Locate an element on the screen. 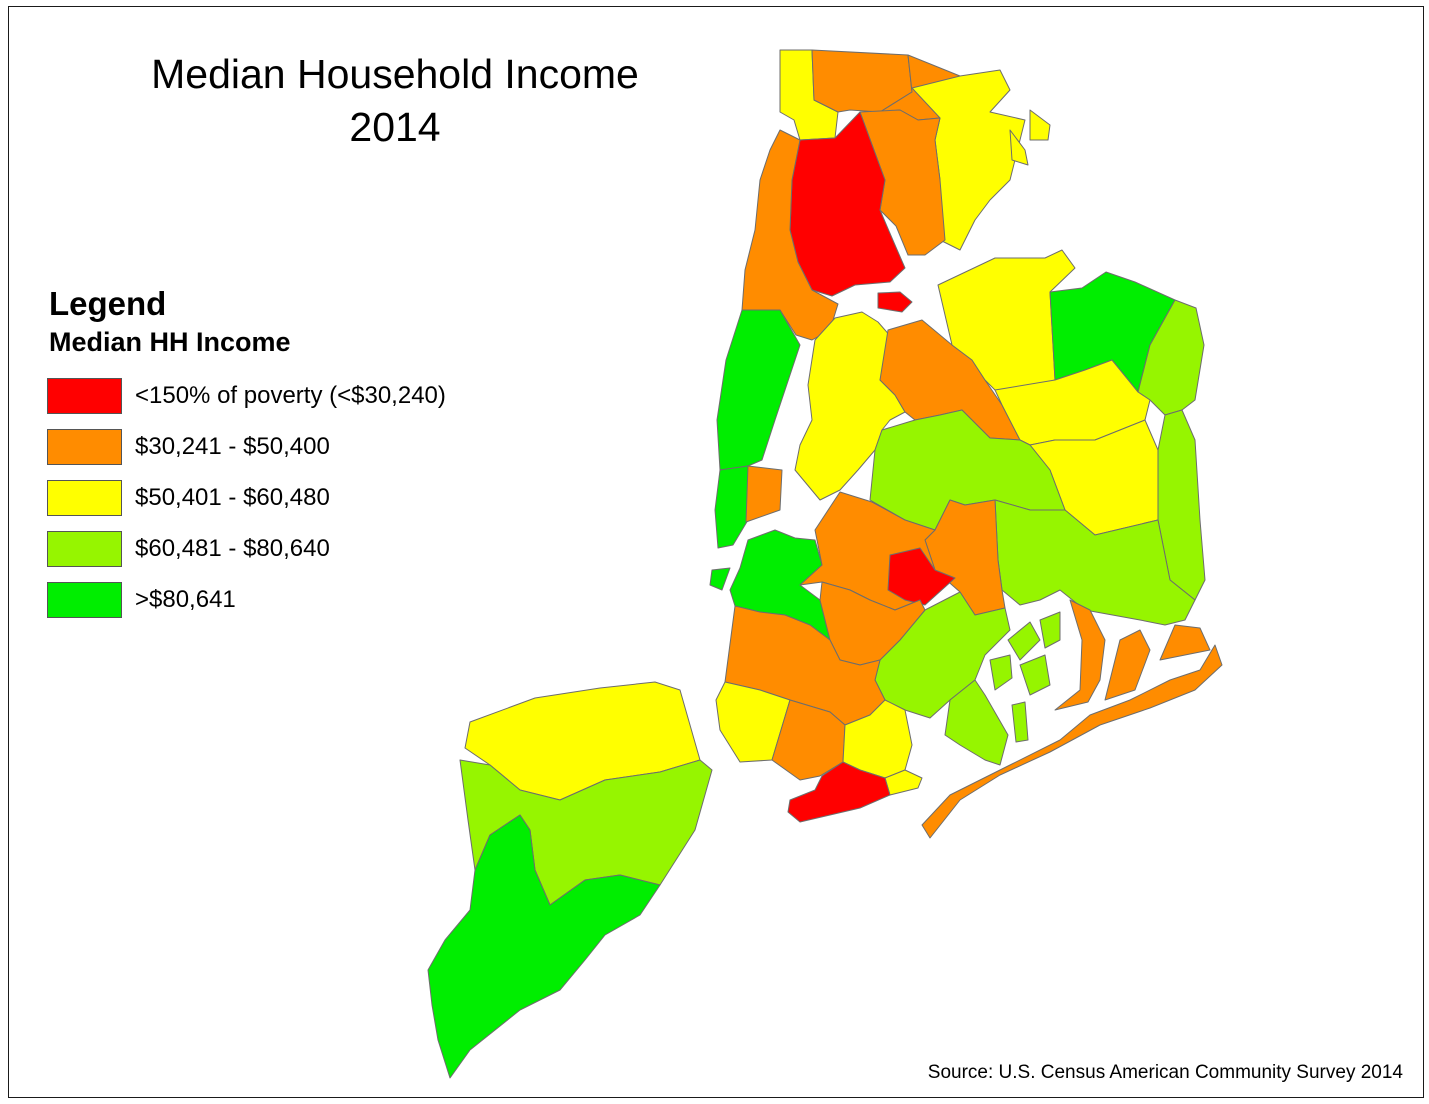 This screenshot has height=1104, width=1429. legend-item-upper-middle: $60,481 - $80,640 is located at coordinates (246, 548).